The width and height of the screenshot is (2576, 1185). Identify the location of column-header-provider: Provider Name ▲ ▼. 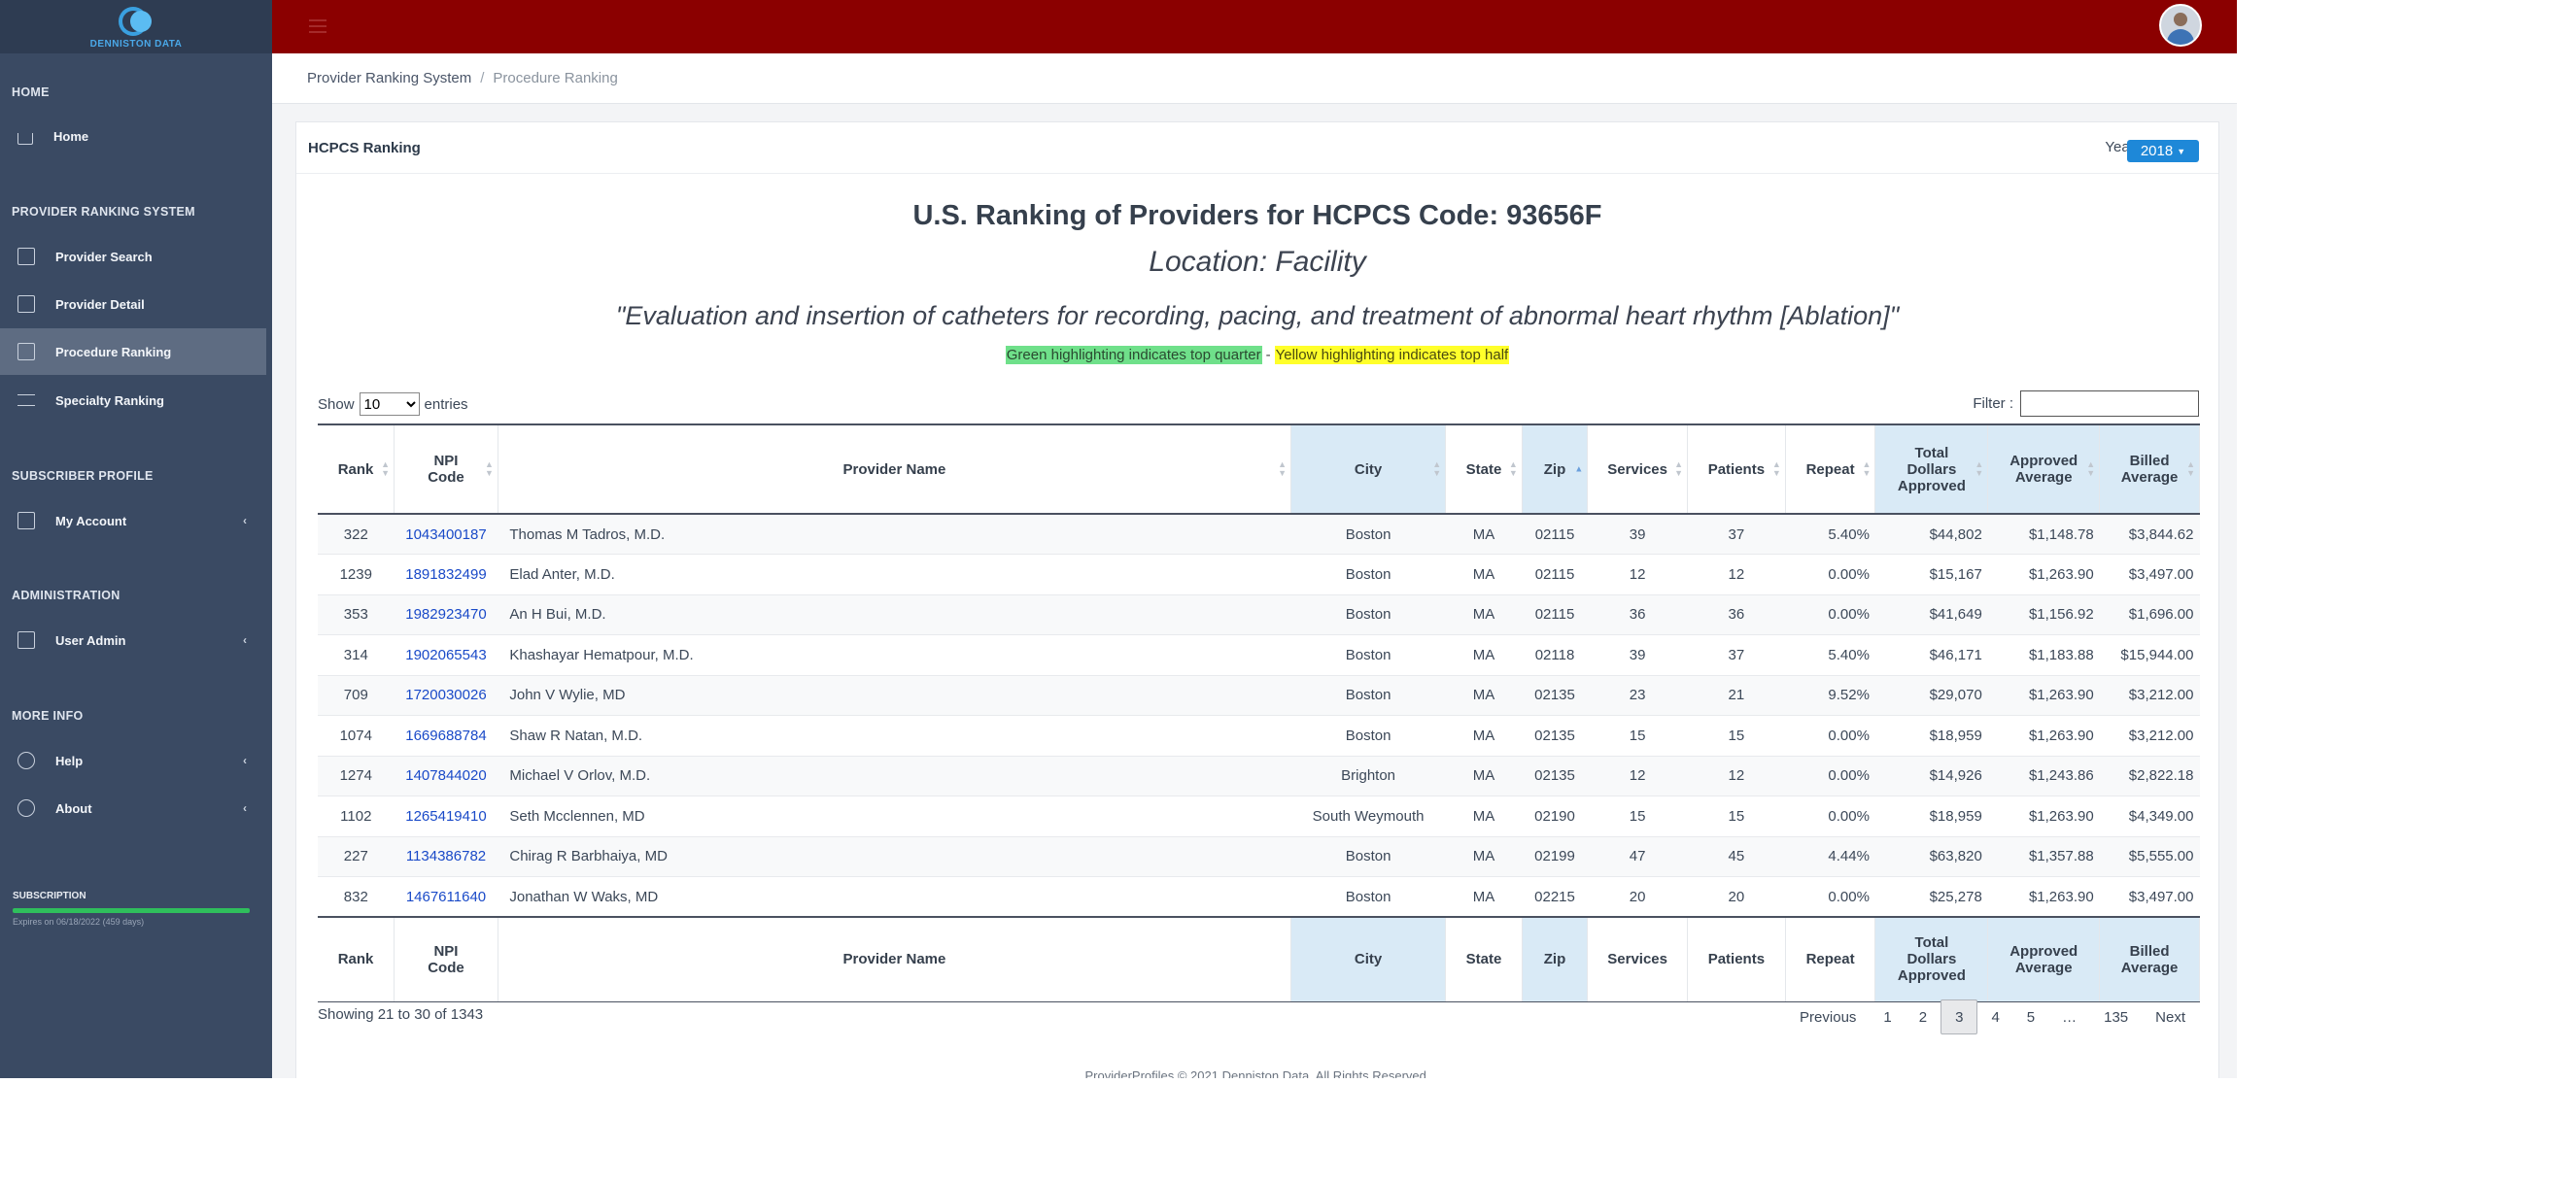
(894, 469).